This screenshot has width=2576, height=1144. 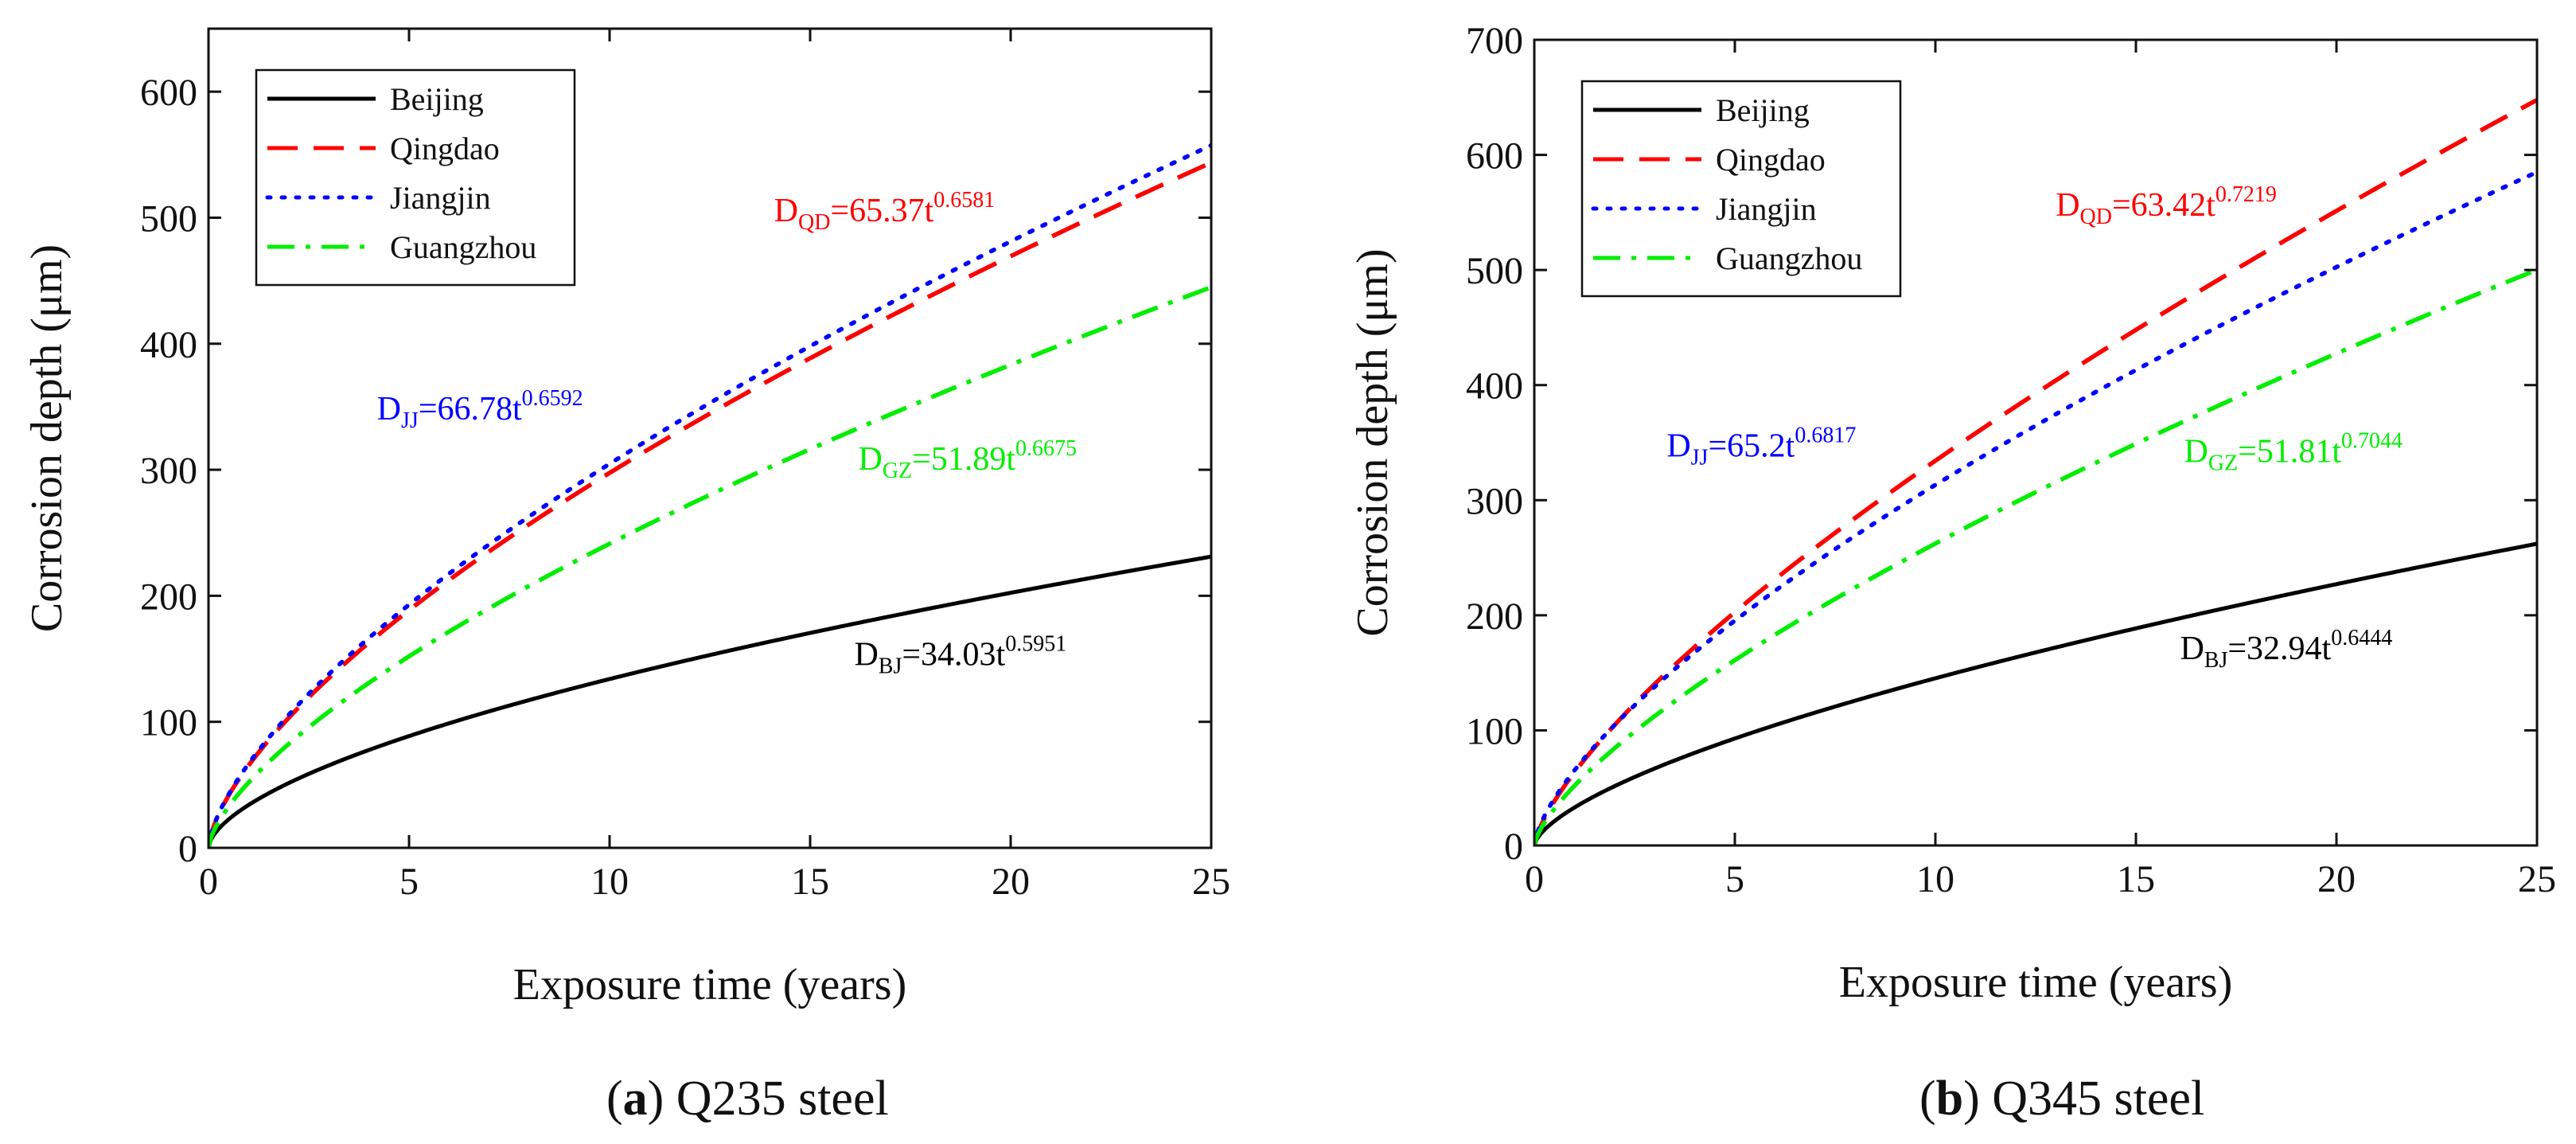 I want to click on equation-jiangjin: DJJ=66.78t0.6592, so click(x=480, y=409).